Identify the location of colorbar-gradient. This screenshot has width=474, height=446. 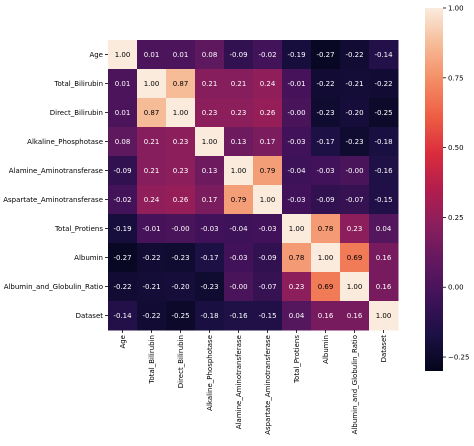
(434, 189).